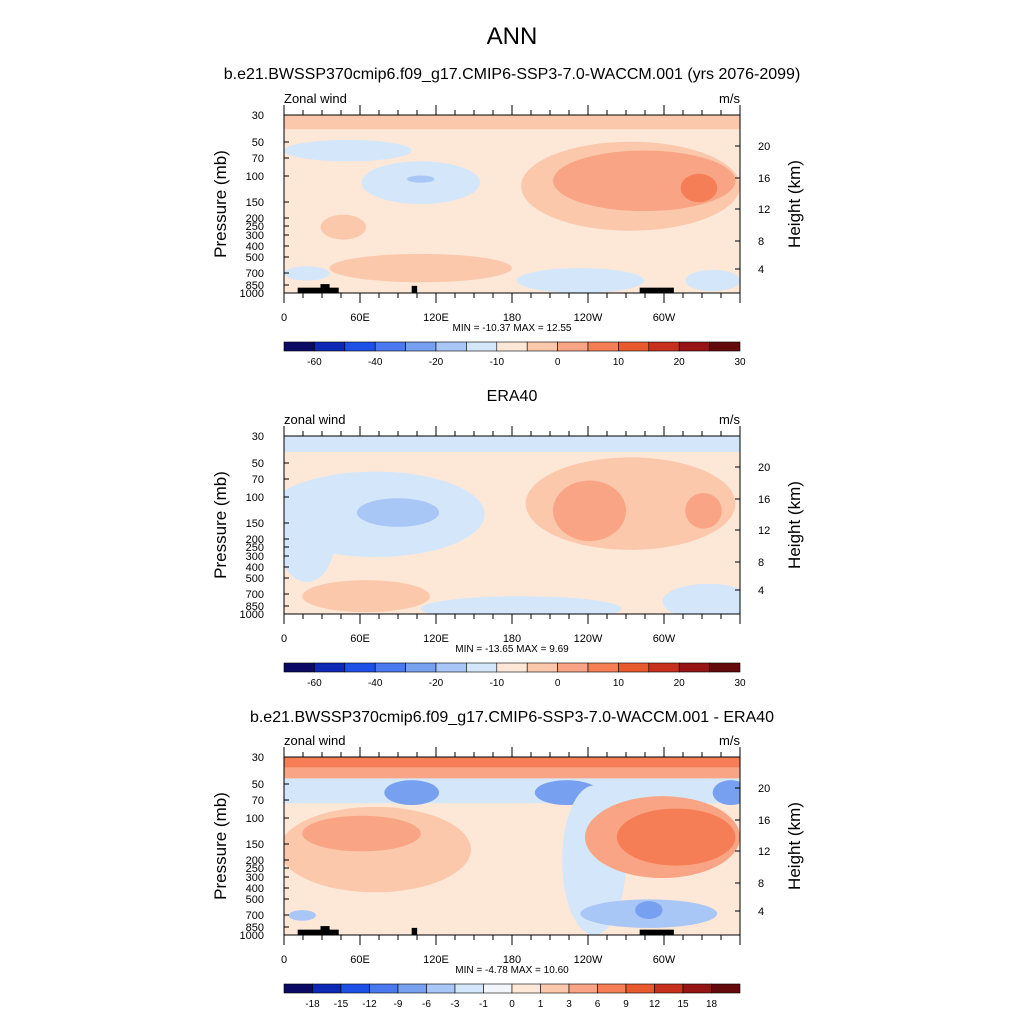 Image resolution: width=1024 pixels, height=1024 pixels. What do you see at coordinates (512, 396) in the screenshot?
I see `panel-2-title: ERA40` at bounding box center [512, 396].